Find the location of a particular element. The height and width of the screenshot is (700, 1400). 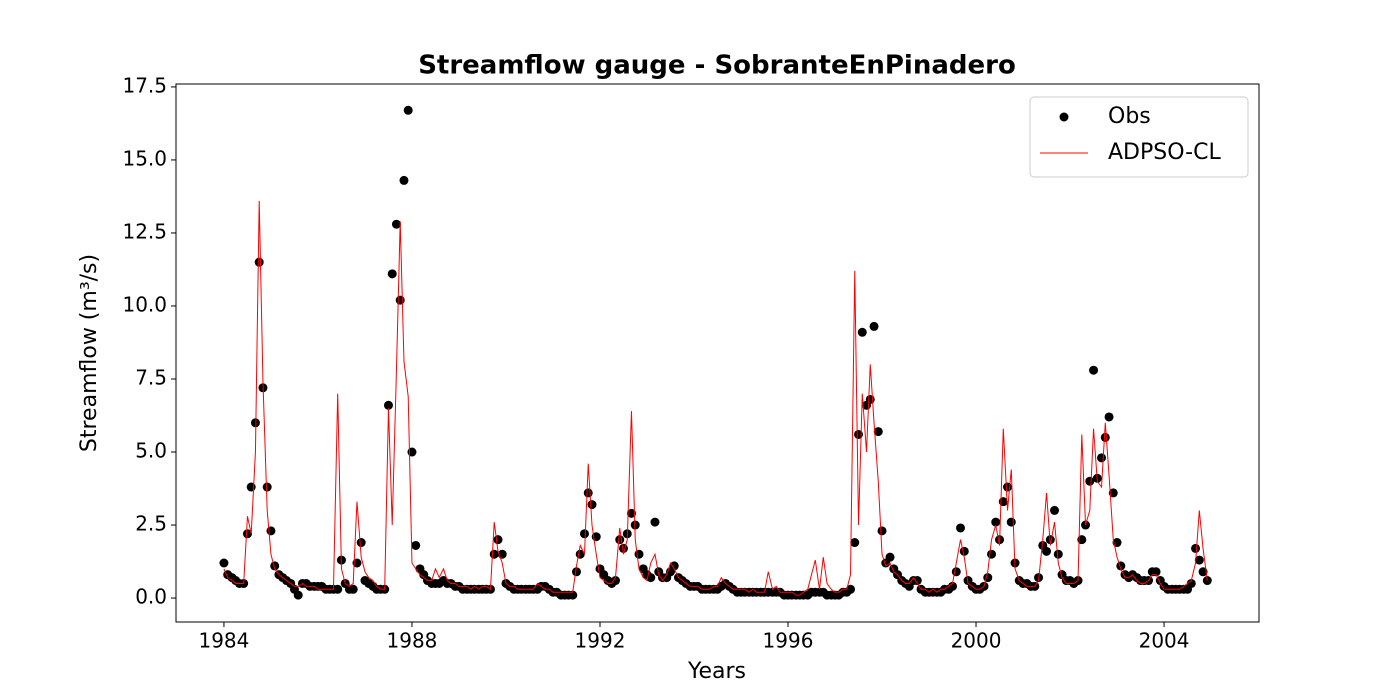

x-tick-label: 1996 is located at coordinates (788, 641).